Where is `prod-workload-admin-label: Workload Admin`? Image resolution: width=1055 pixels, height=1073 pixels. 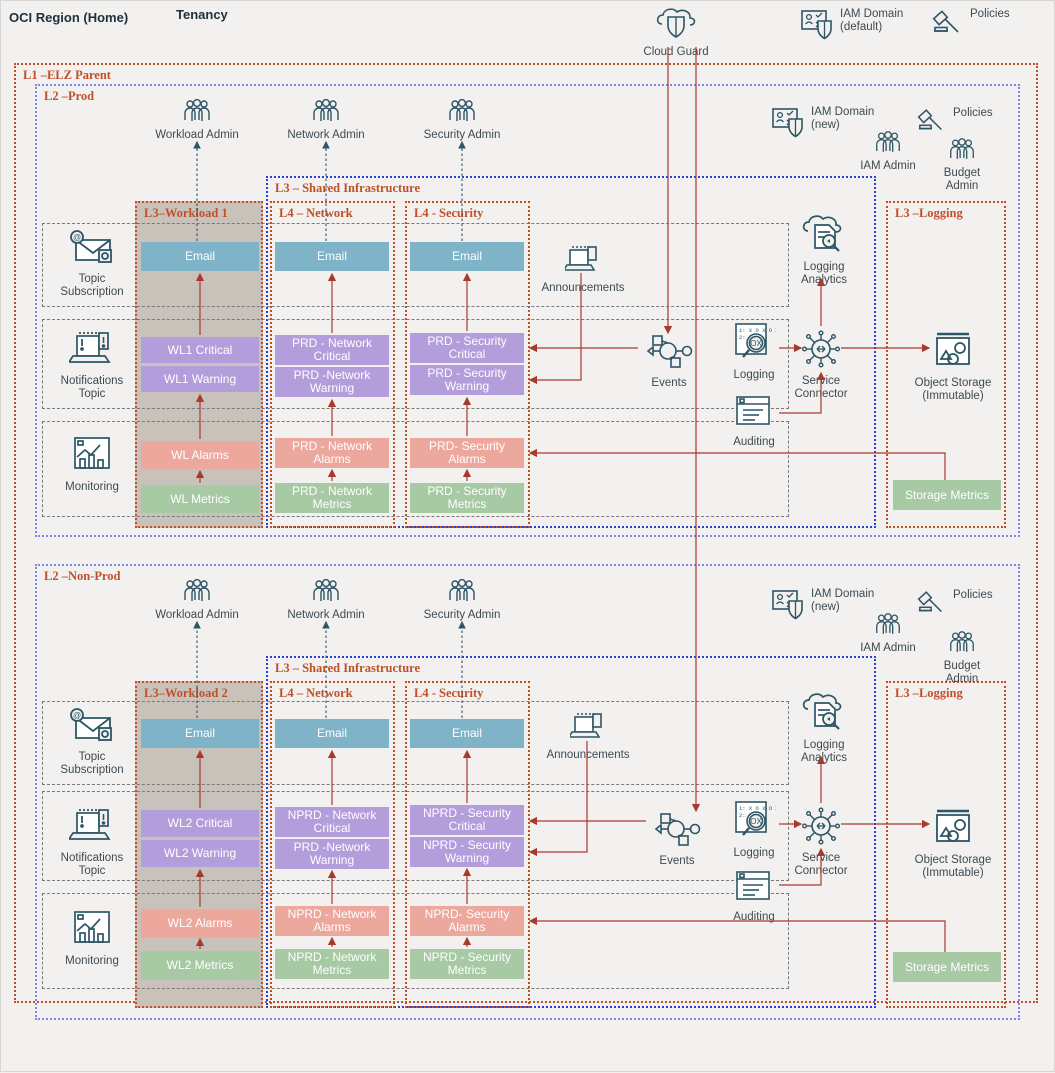 prod-workload-admin-label: Workload Admin is located at coordinates (197, 135).